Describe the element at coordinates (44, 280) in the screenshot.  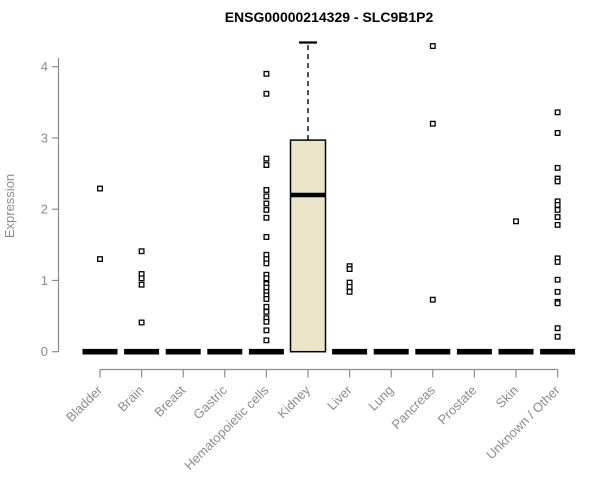
I see `y-tick-label: 1` at that location.